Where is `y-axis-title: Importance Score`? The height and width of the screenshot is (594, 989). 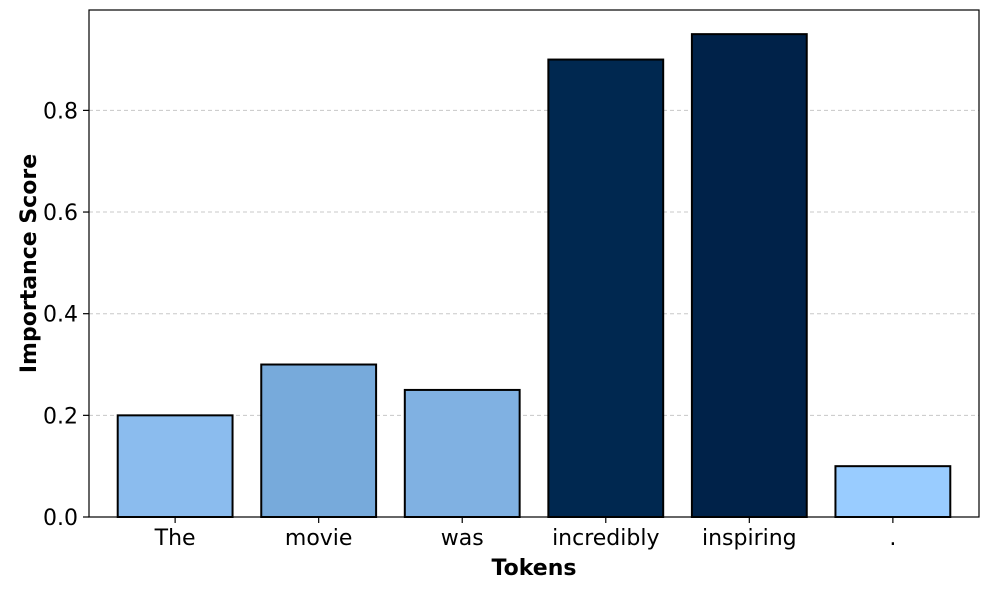
y-axis-title: Importance Score is located at coordinates (29, 263).